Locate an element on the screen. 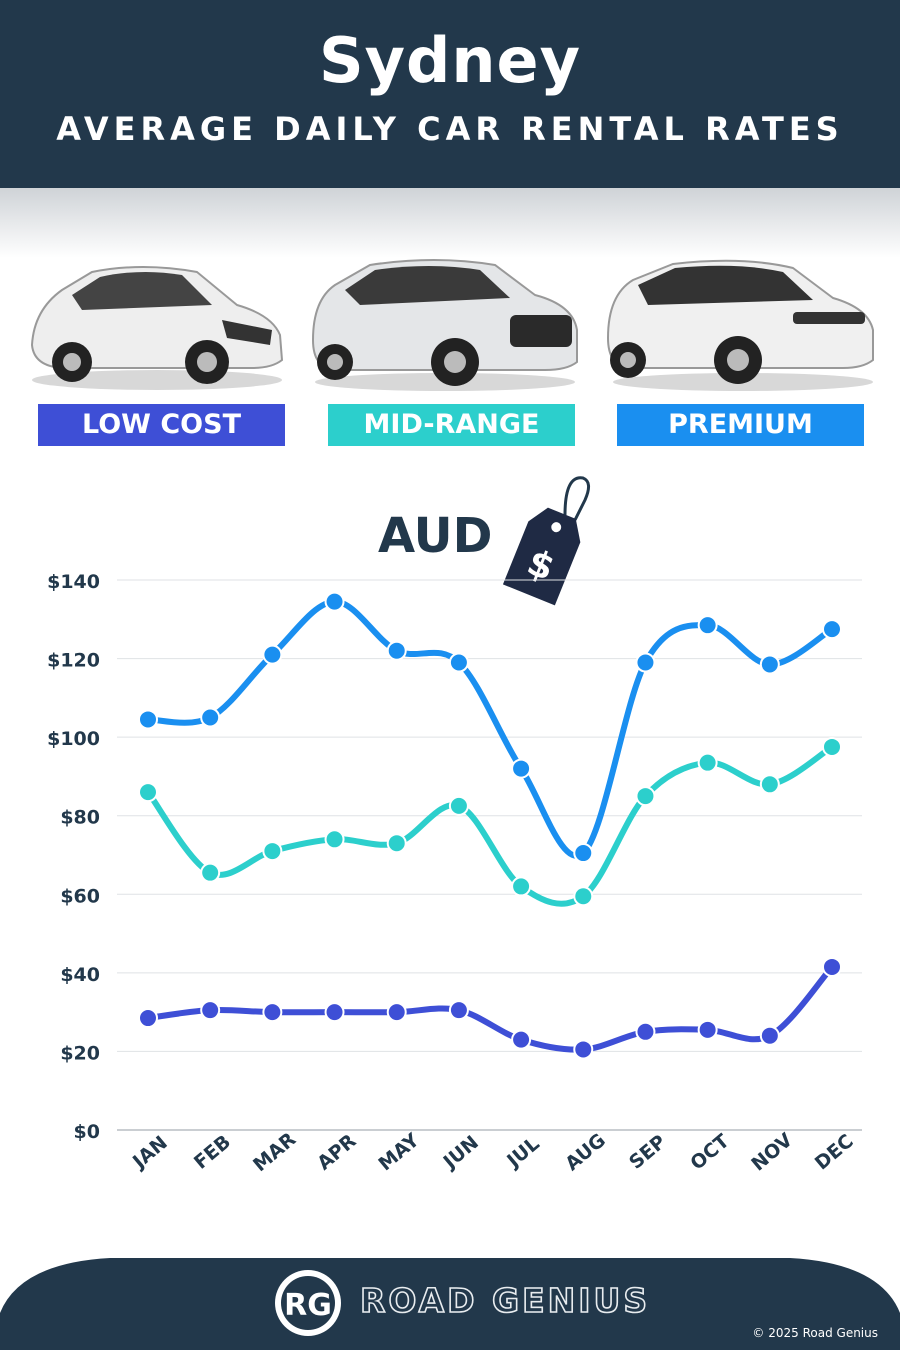  x-tick-label: JUL is located at coordinates (523, 1153).